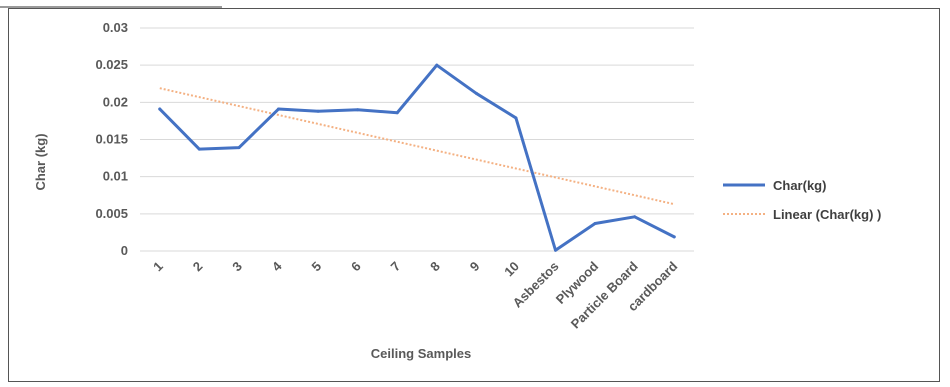 The height and width of the screenshot is (387, 950). Describe the element at coordinates (277, 266) in the screenshot. I see `x-tick-label: 4` at that location.